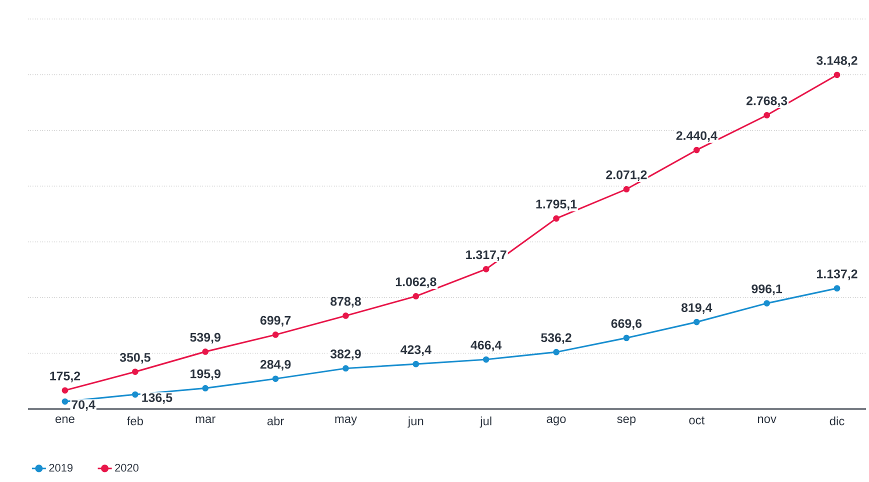  Describe the element at coordinates (626, 421) in the screenshot. I see `x-tick-label: sep` at that location.